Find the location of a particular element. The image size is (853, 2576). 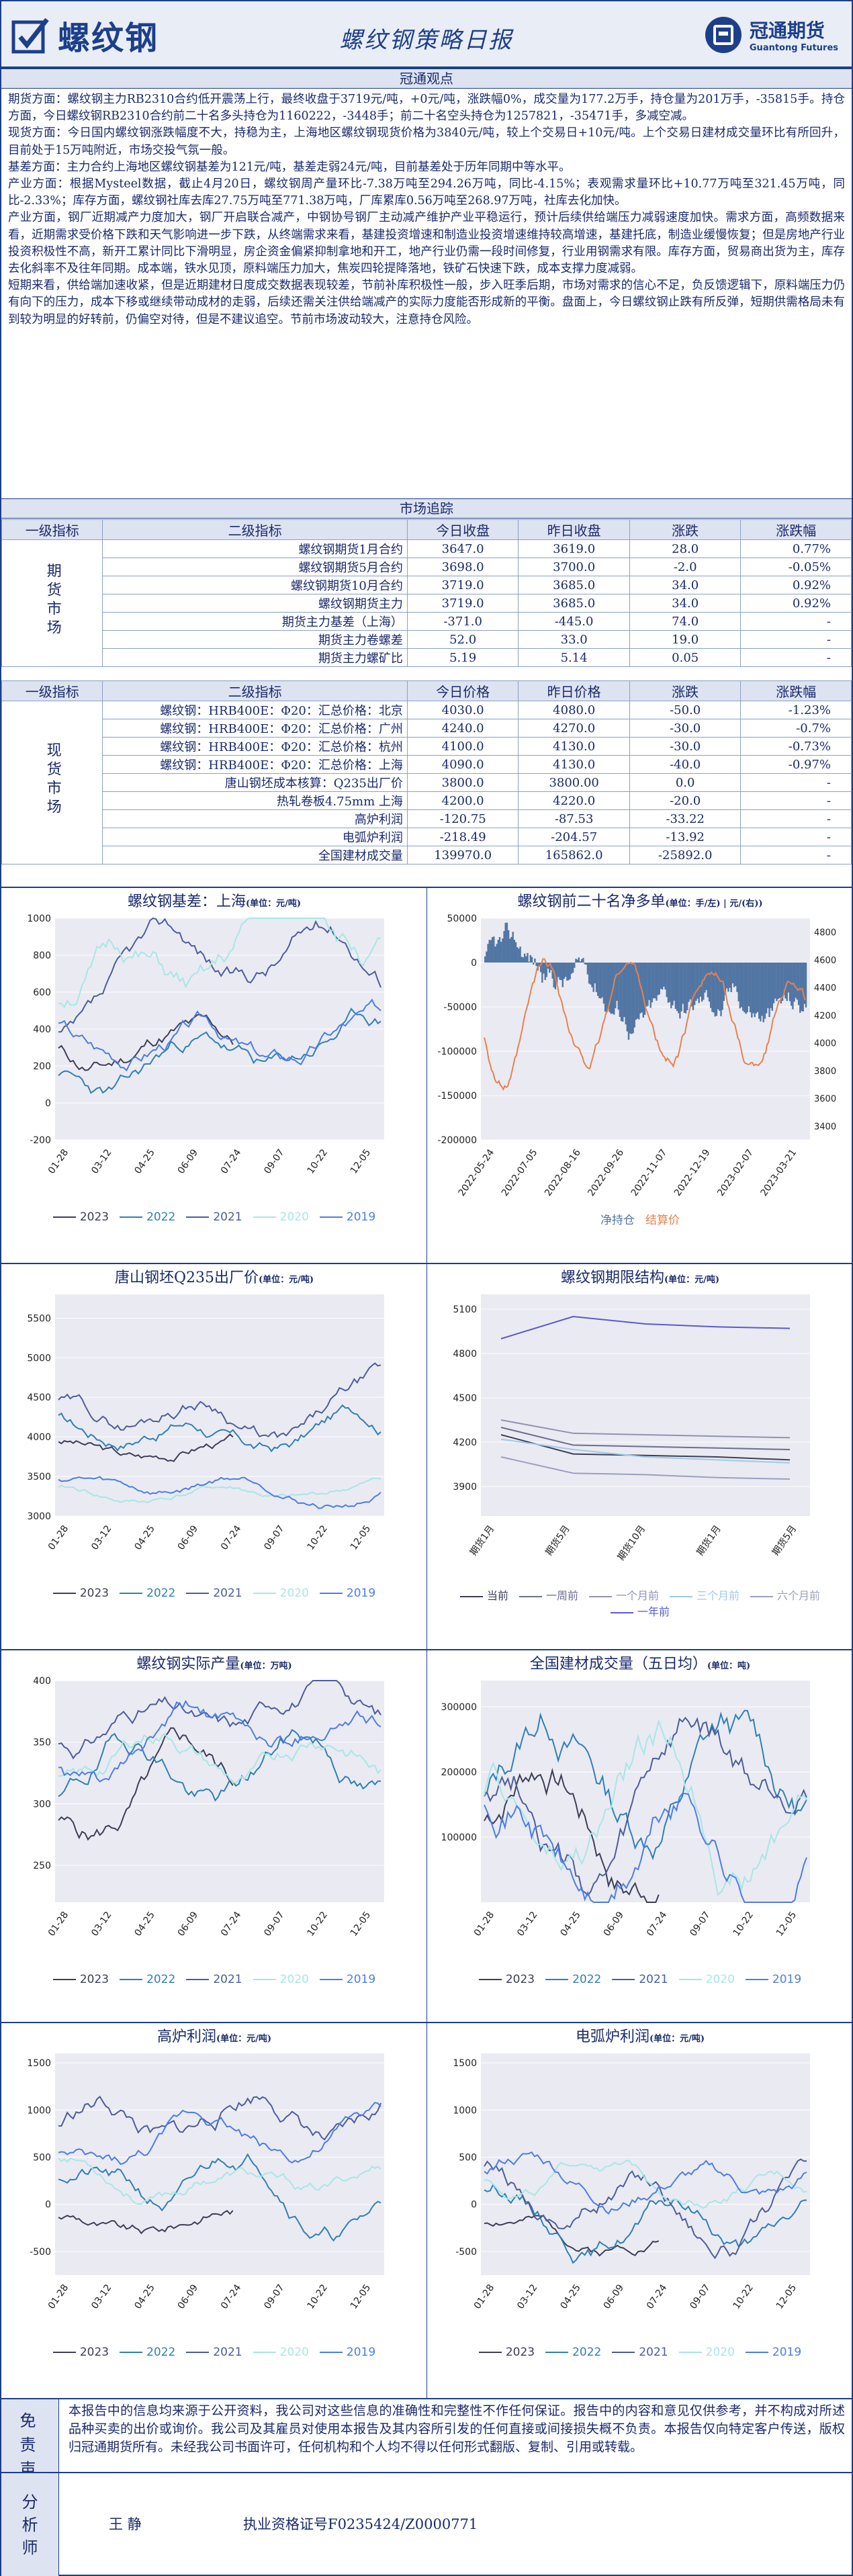

legend-item: 当前 is located at coordinates (484, 1595).